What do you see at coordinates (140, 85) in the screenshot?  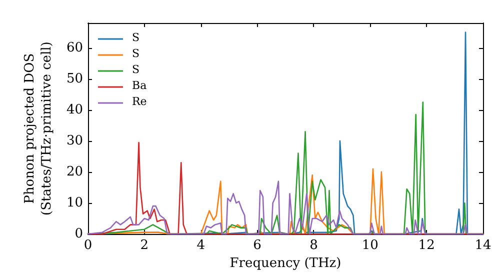 I see `legend-label: Ba` at bounding box center [140, 85].